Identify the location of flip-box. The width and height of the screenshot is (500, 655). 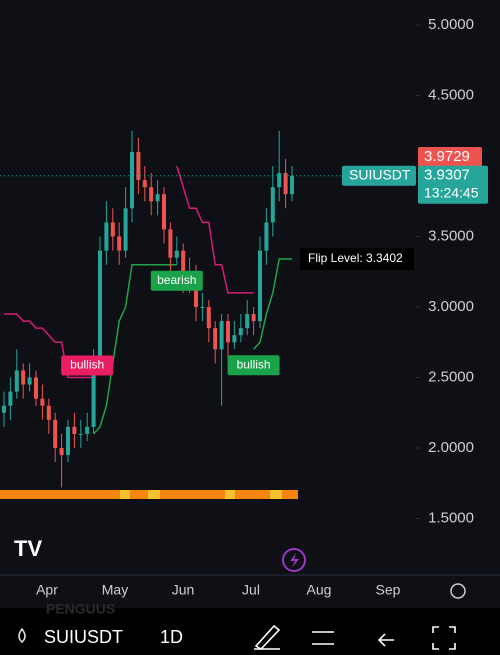
(357, 259).